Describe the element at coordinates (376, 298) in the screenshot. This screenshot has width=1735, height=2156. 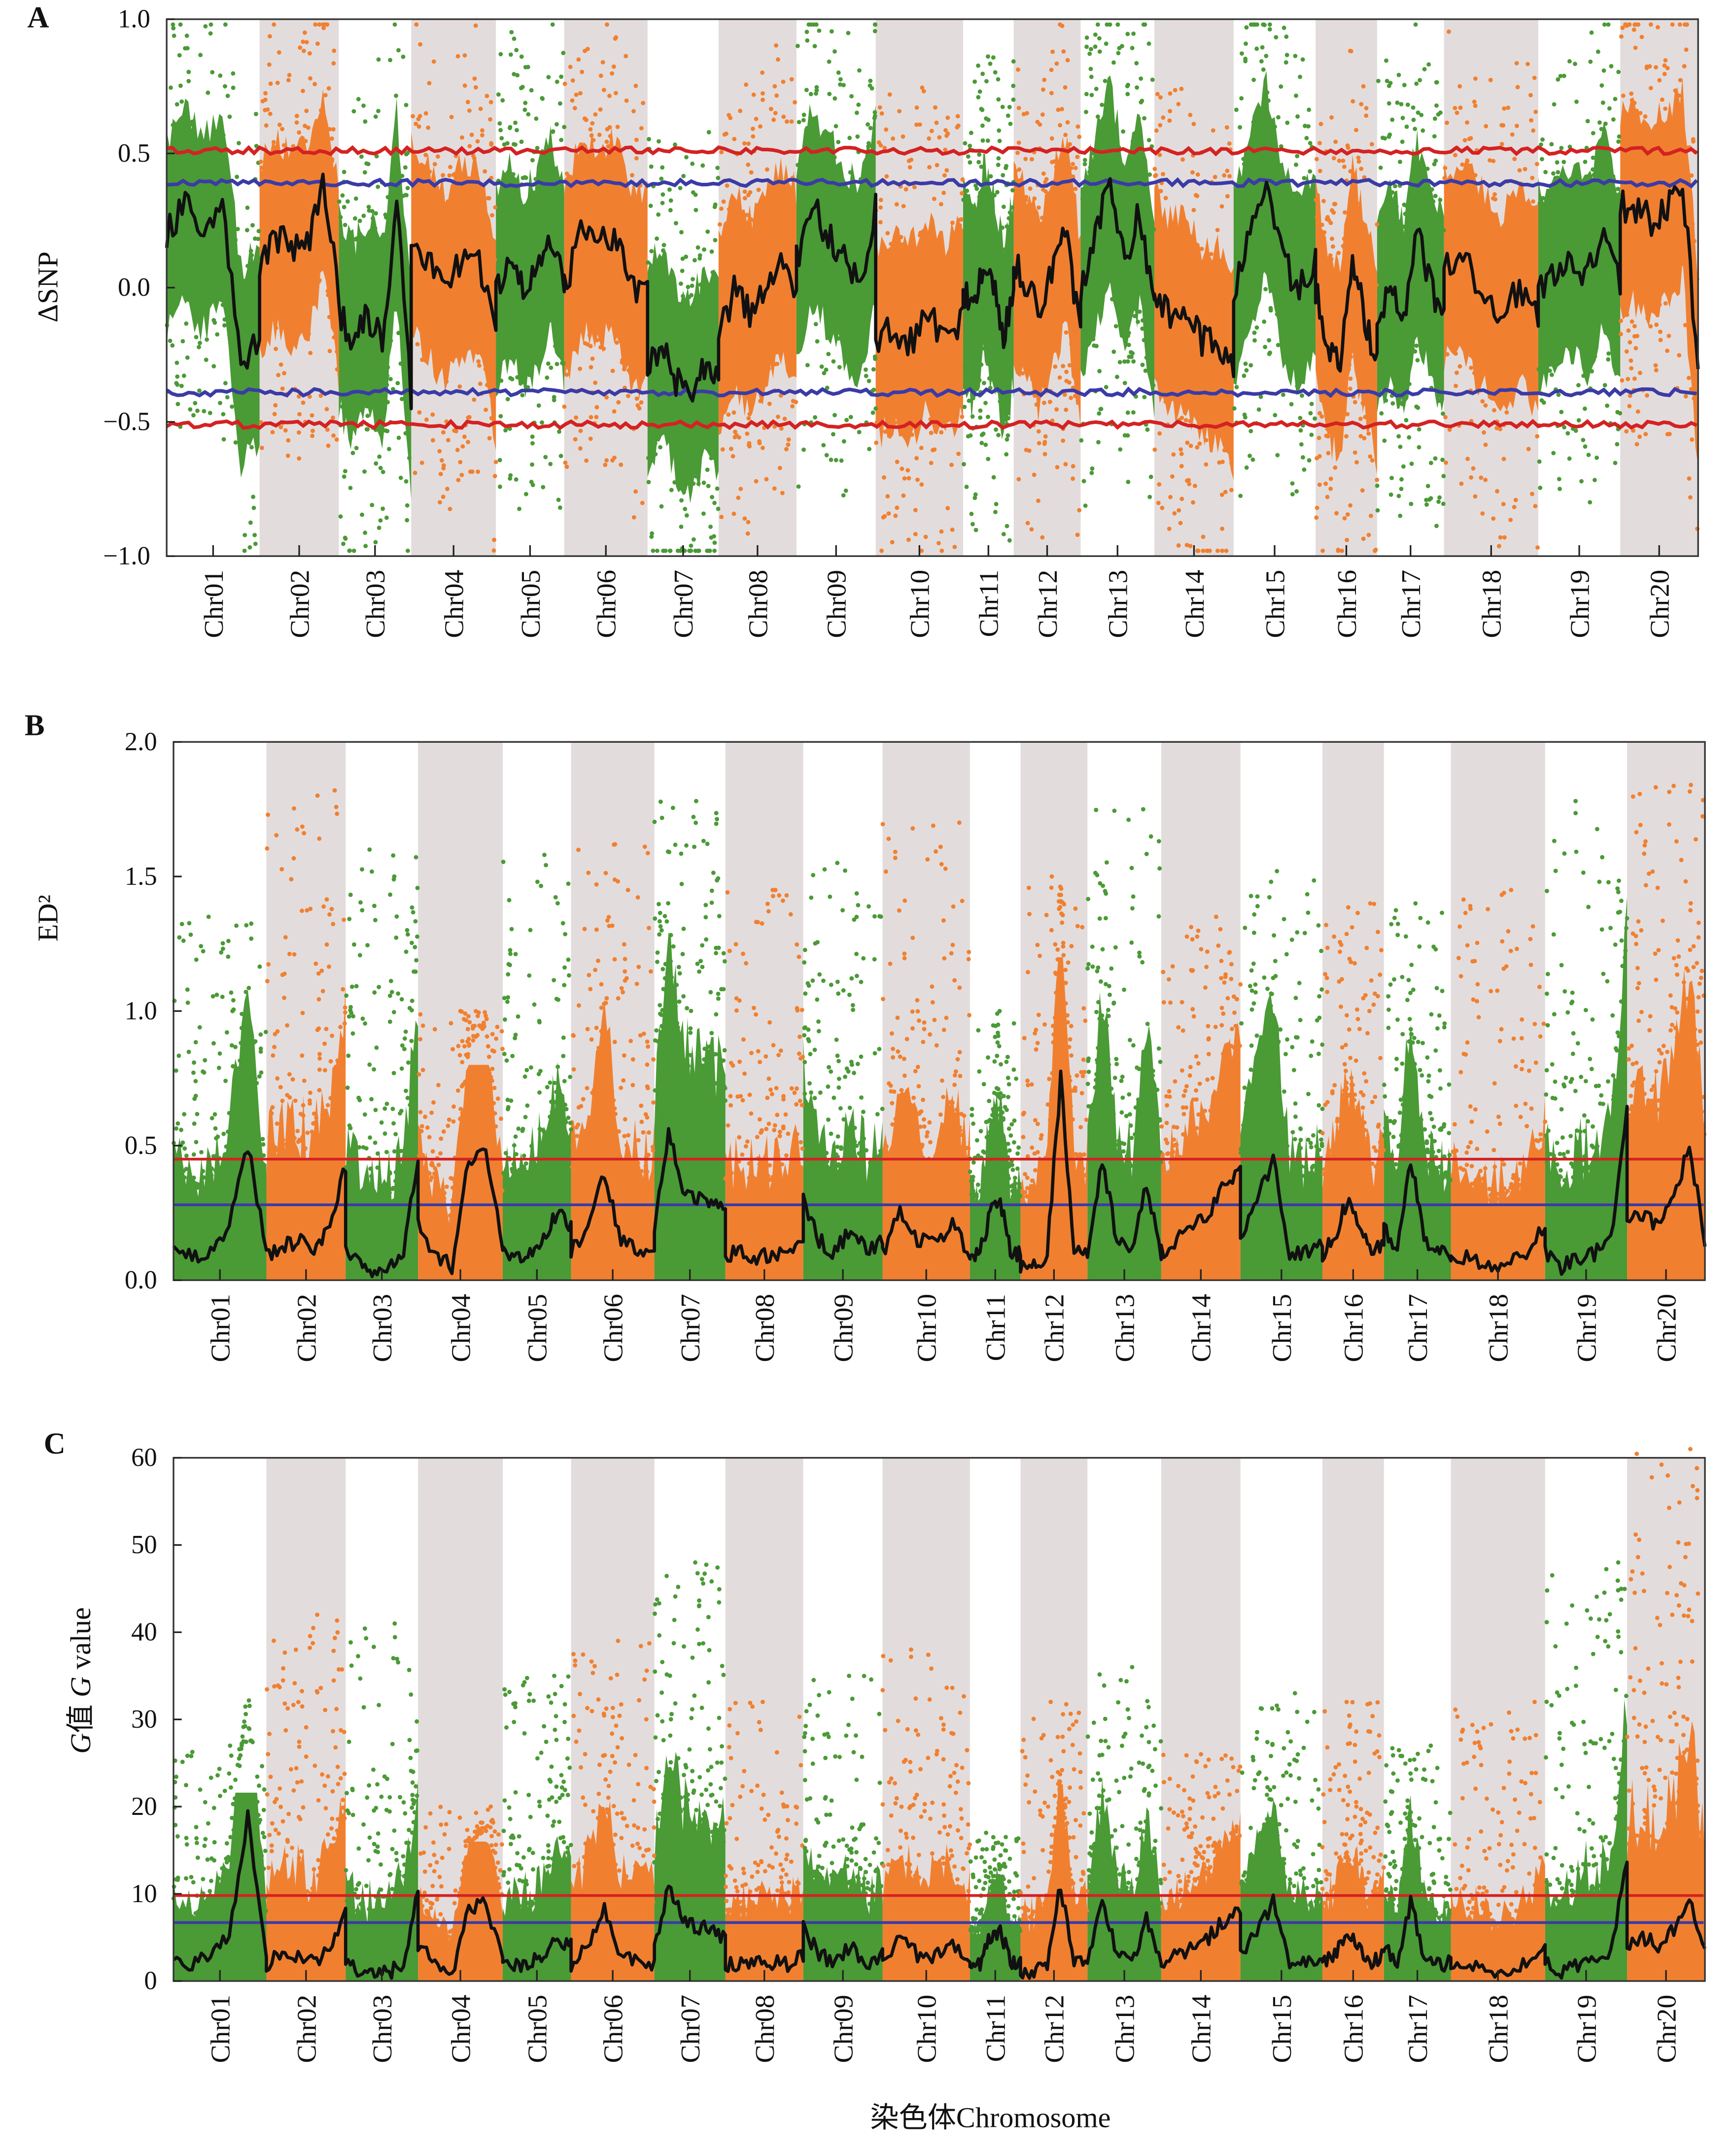
I see `dense-region-chr03` at that location.